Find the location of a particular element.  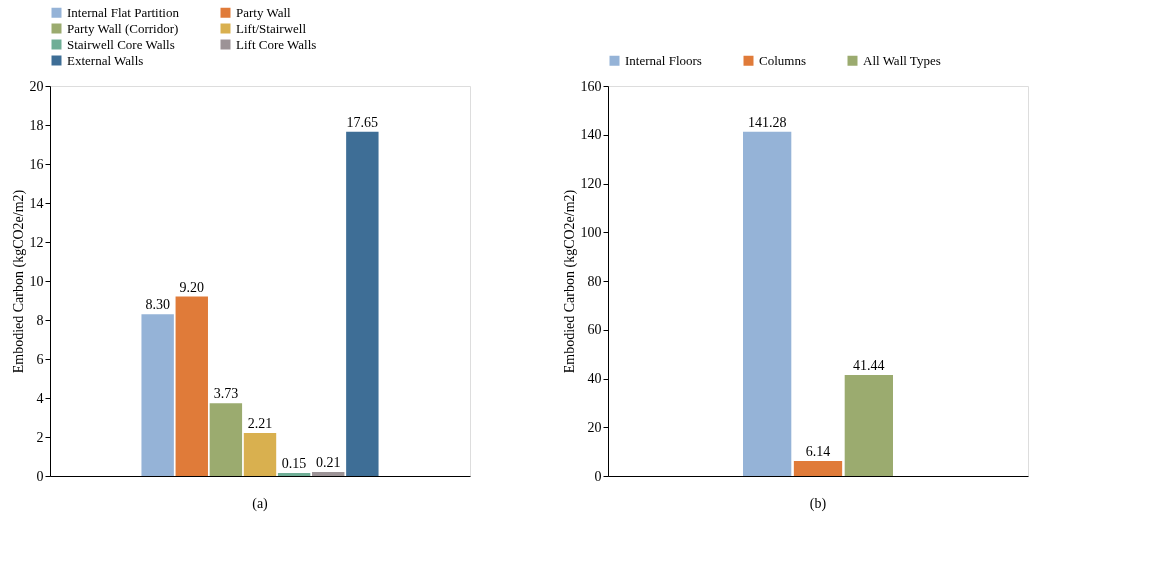

text: (b) is located at coordinates (818, 504).